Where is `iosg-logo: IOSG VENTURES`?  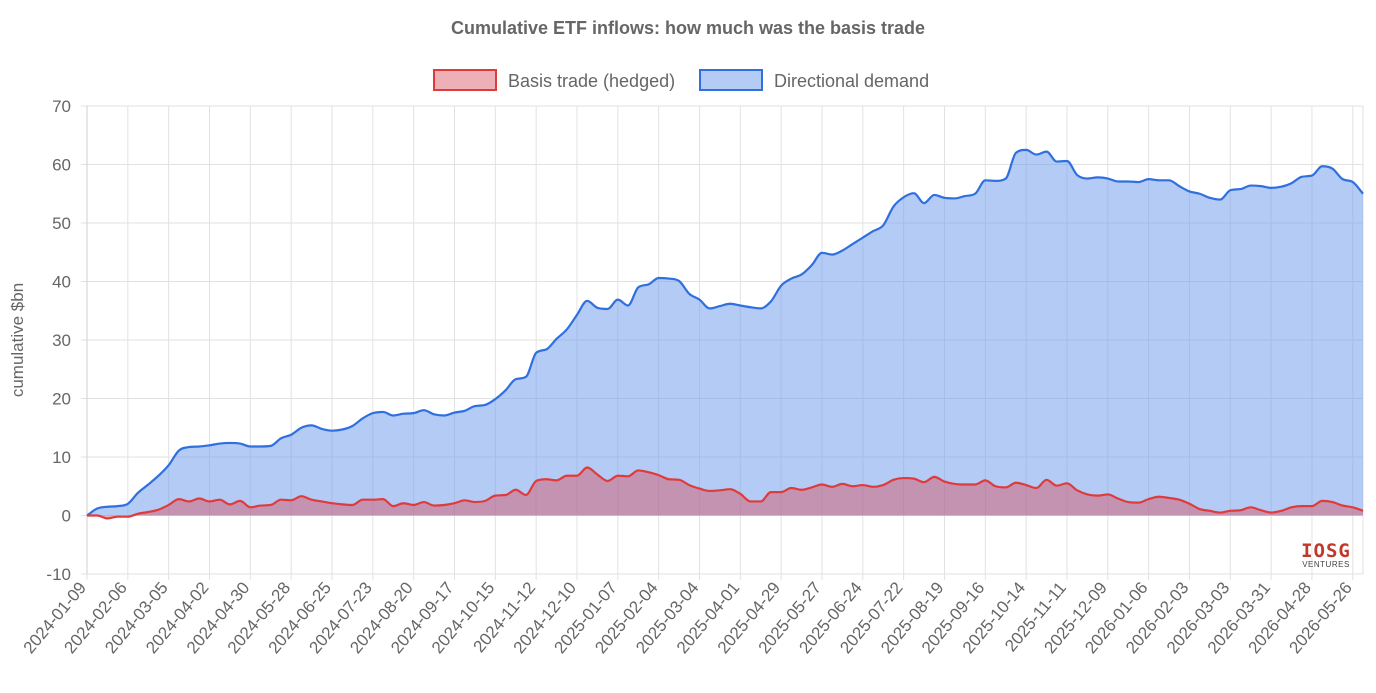
iosg-logo: IOSG VENTURES is located at coordinates (1326, 554).